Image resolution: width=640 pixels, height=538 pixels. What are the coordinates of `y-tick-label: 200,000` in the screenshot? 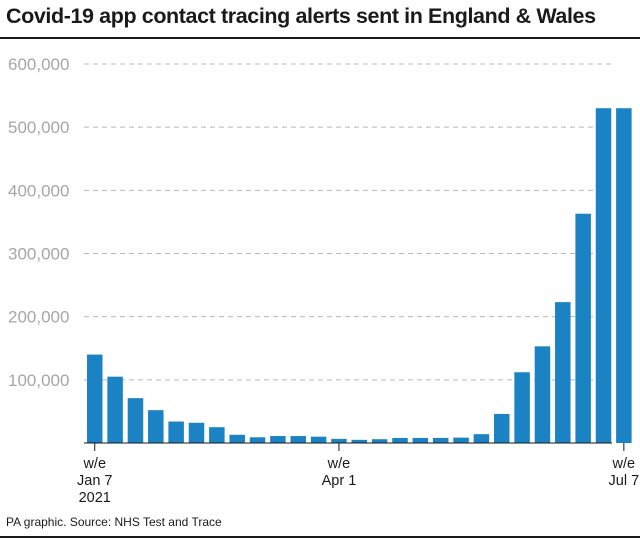 It's located at (38, 317).